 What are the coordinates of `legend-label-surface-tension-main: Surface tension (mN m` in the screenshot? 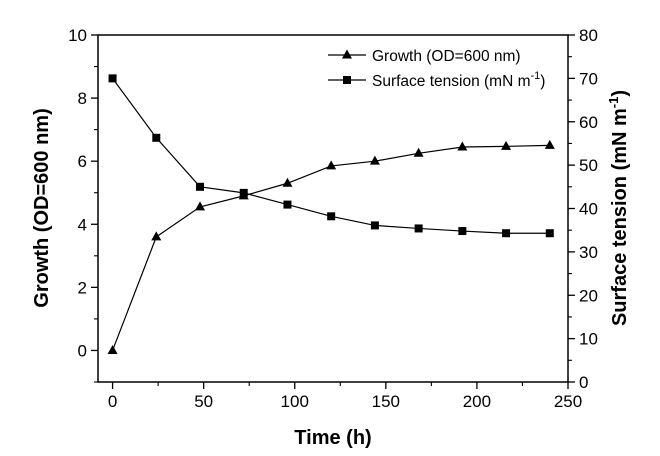 It's located at (451, 81).